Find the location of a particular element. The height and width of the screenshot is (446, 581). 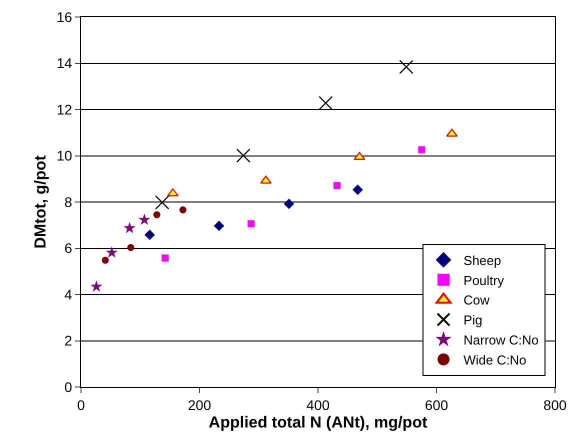

y-tick-label: 16 is located at coordinates (64, 16).